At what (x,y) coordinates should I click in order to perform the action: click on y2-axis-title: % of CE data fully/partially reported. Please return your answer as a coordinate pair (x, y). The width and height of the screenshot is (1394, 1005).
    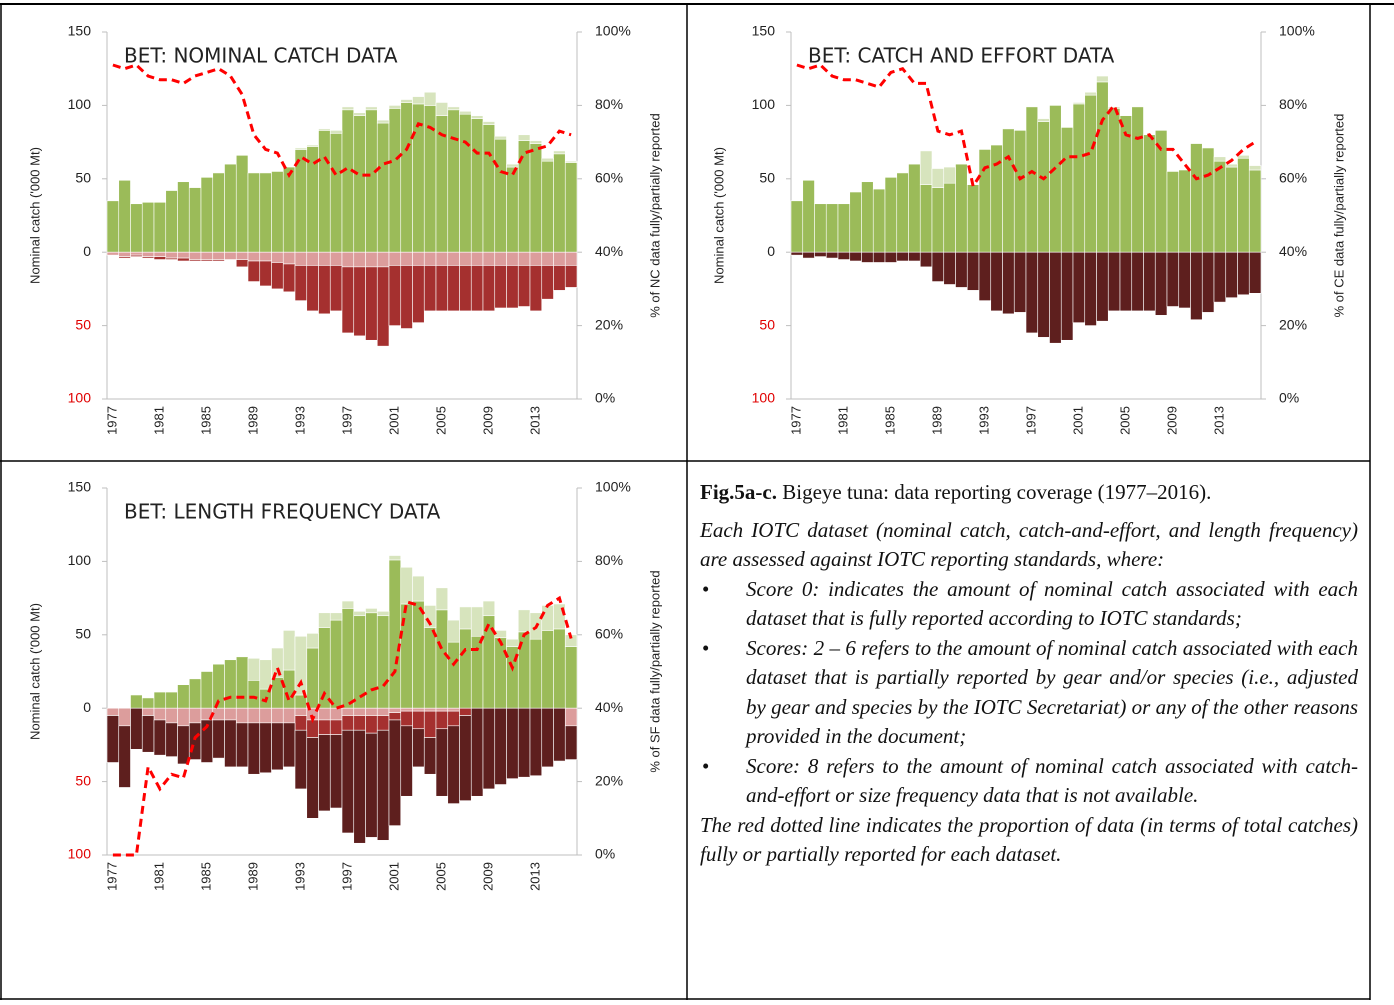
    Looking at the image, I should click on (1338, 216).